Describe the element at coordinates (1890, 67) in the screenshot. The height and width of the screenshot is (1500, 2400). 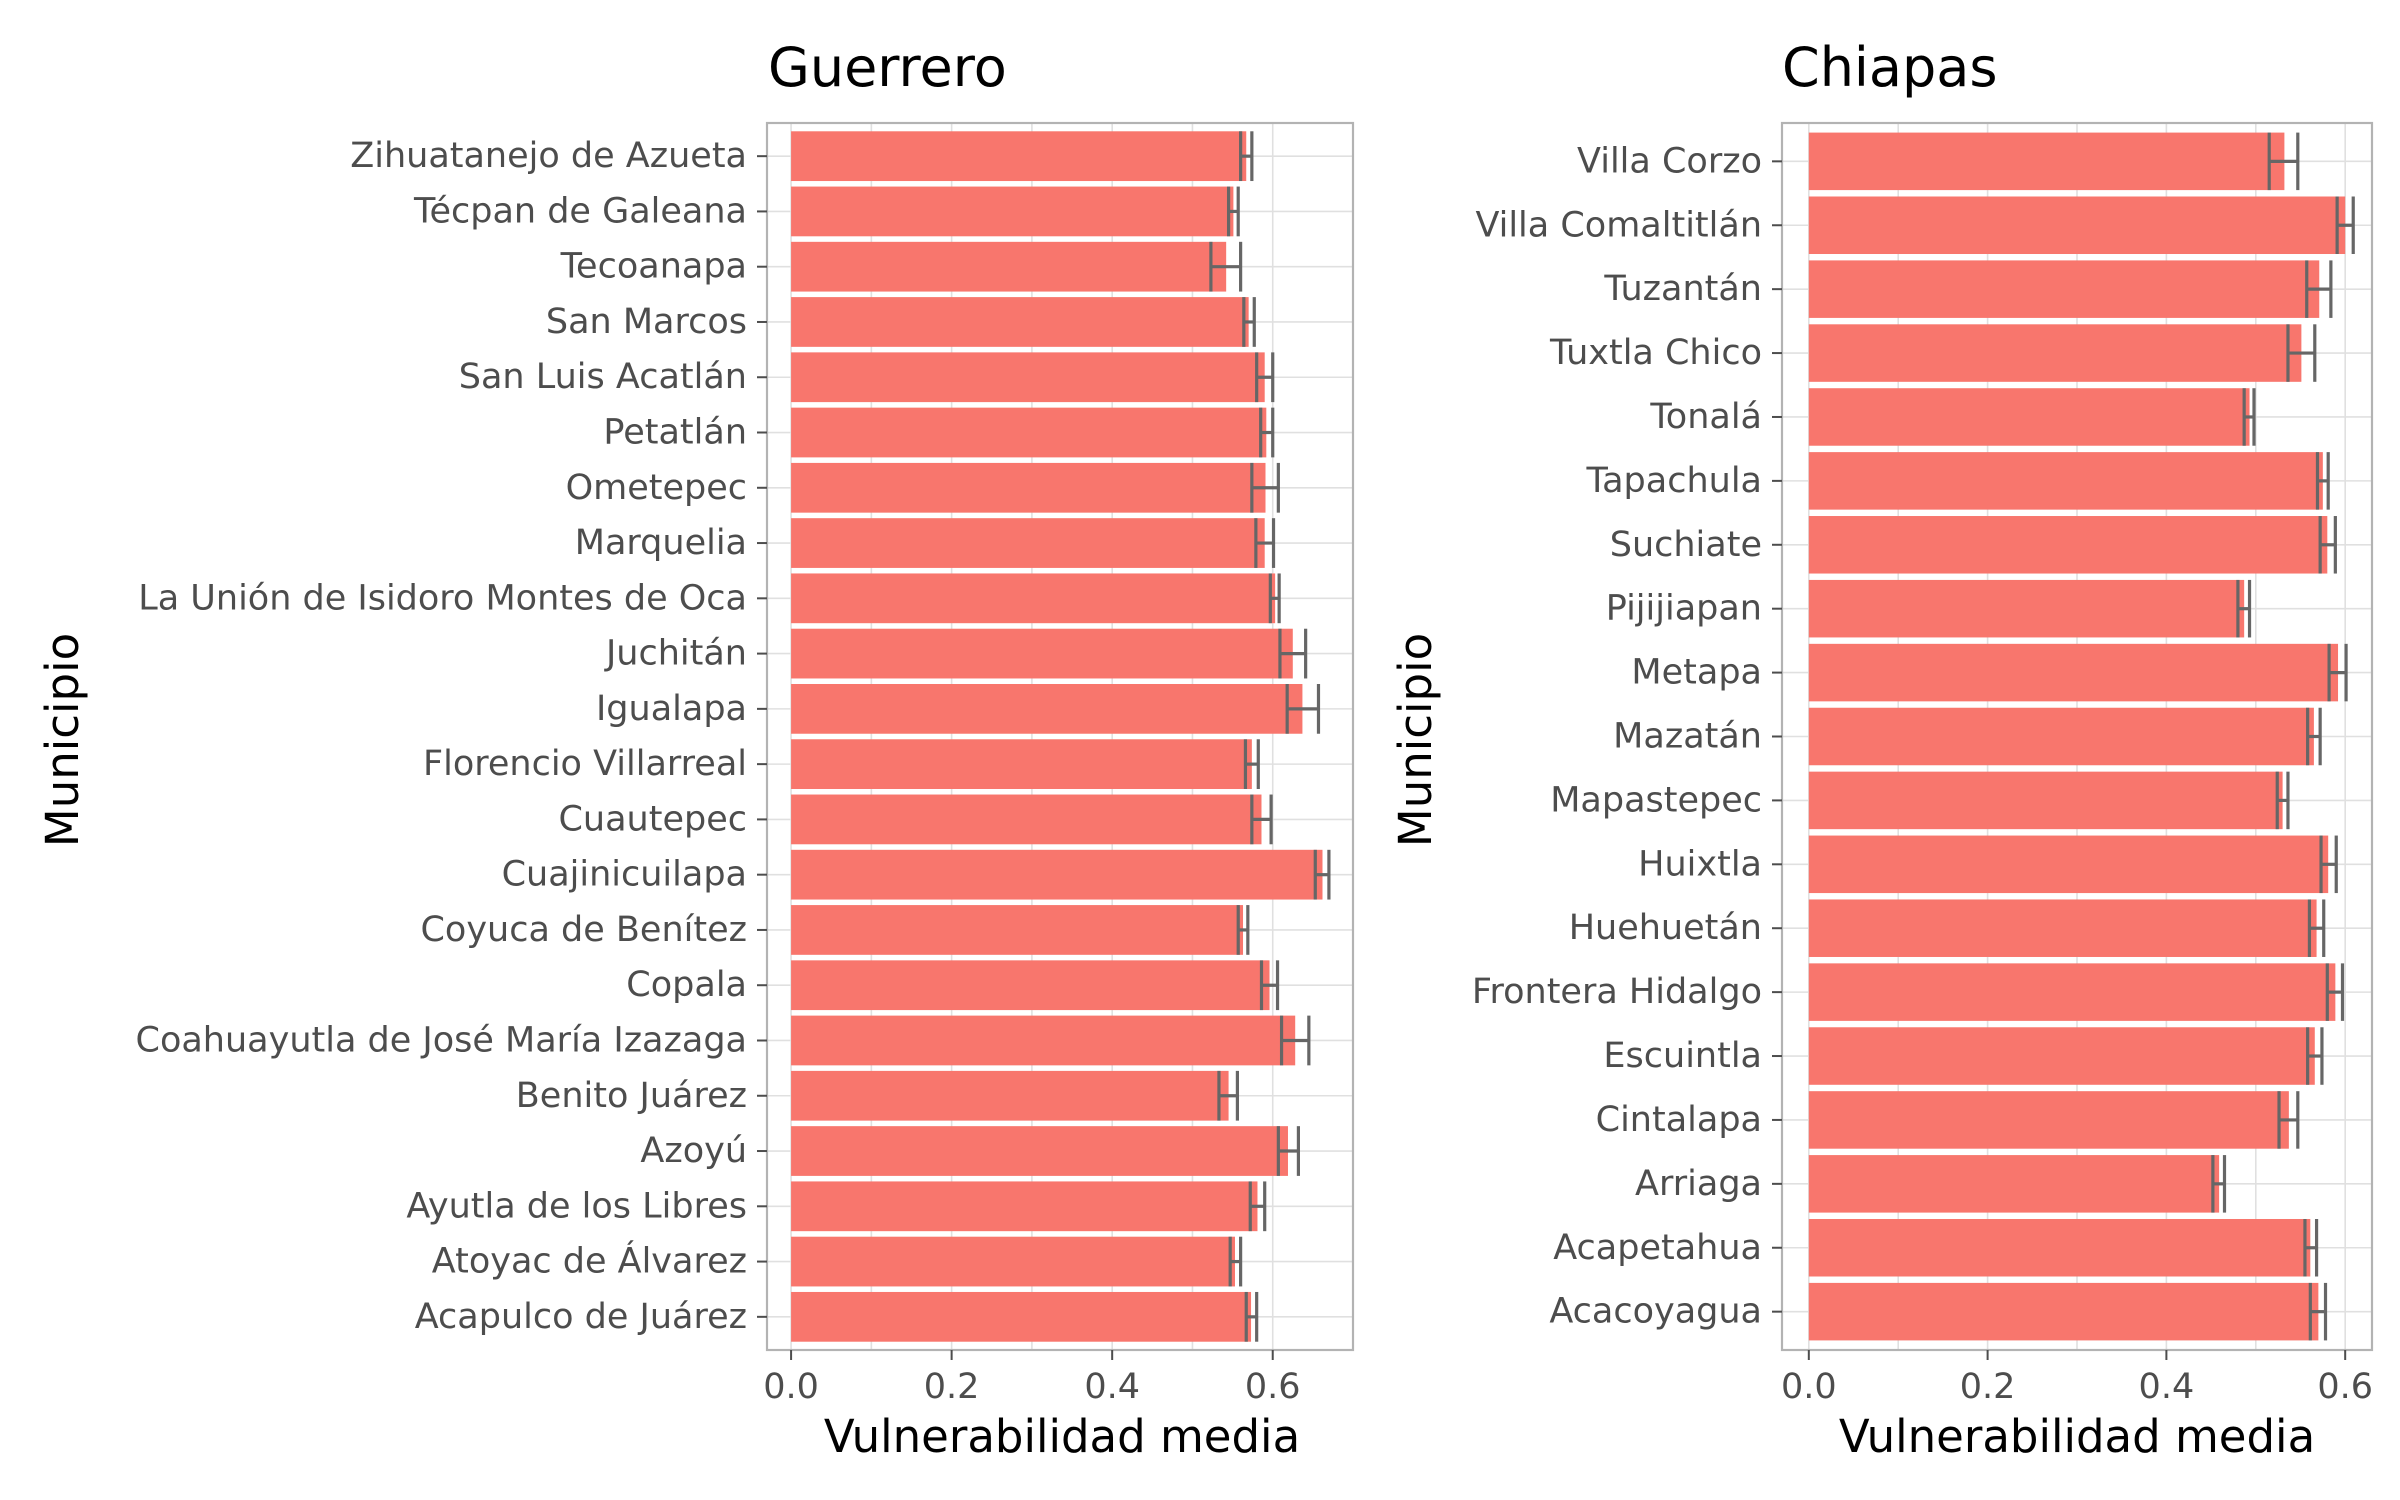
I see `panel-title: Chiapas` at that location.